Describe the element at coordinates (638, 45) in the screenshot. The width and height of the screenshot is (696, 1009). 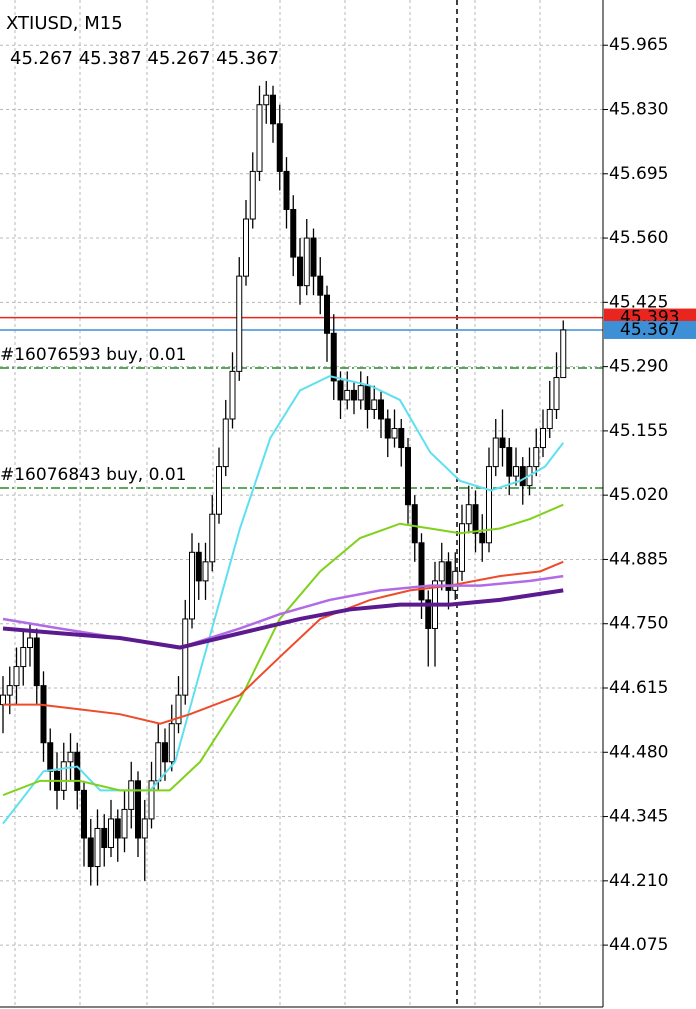
I see `y-tick-label: 45.965` at that location.